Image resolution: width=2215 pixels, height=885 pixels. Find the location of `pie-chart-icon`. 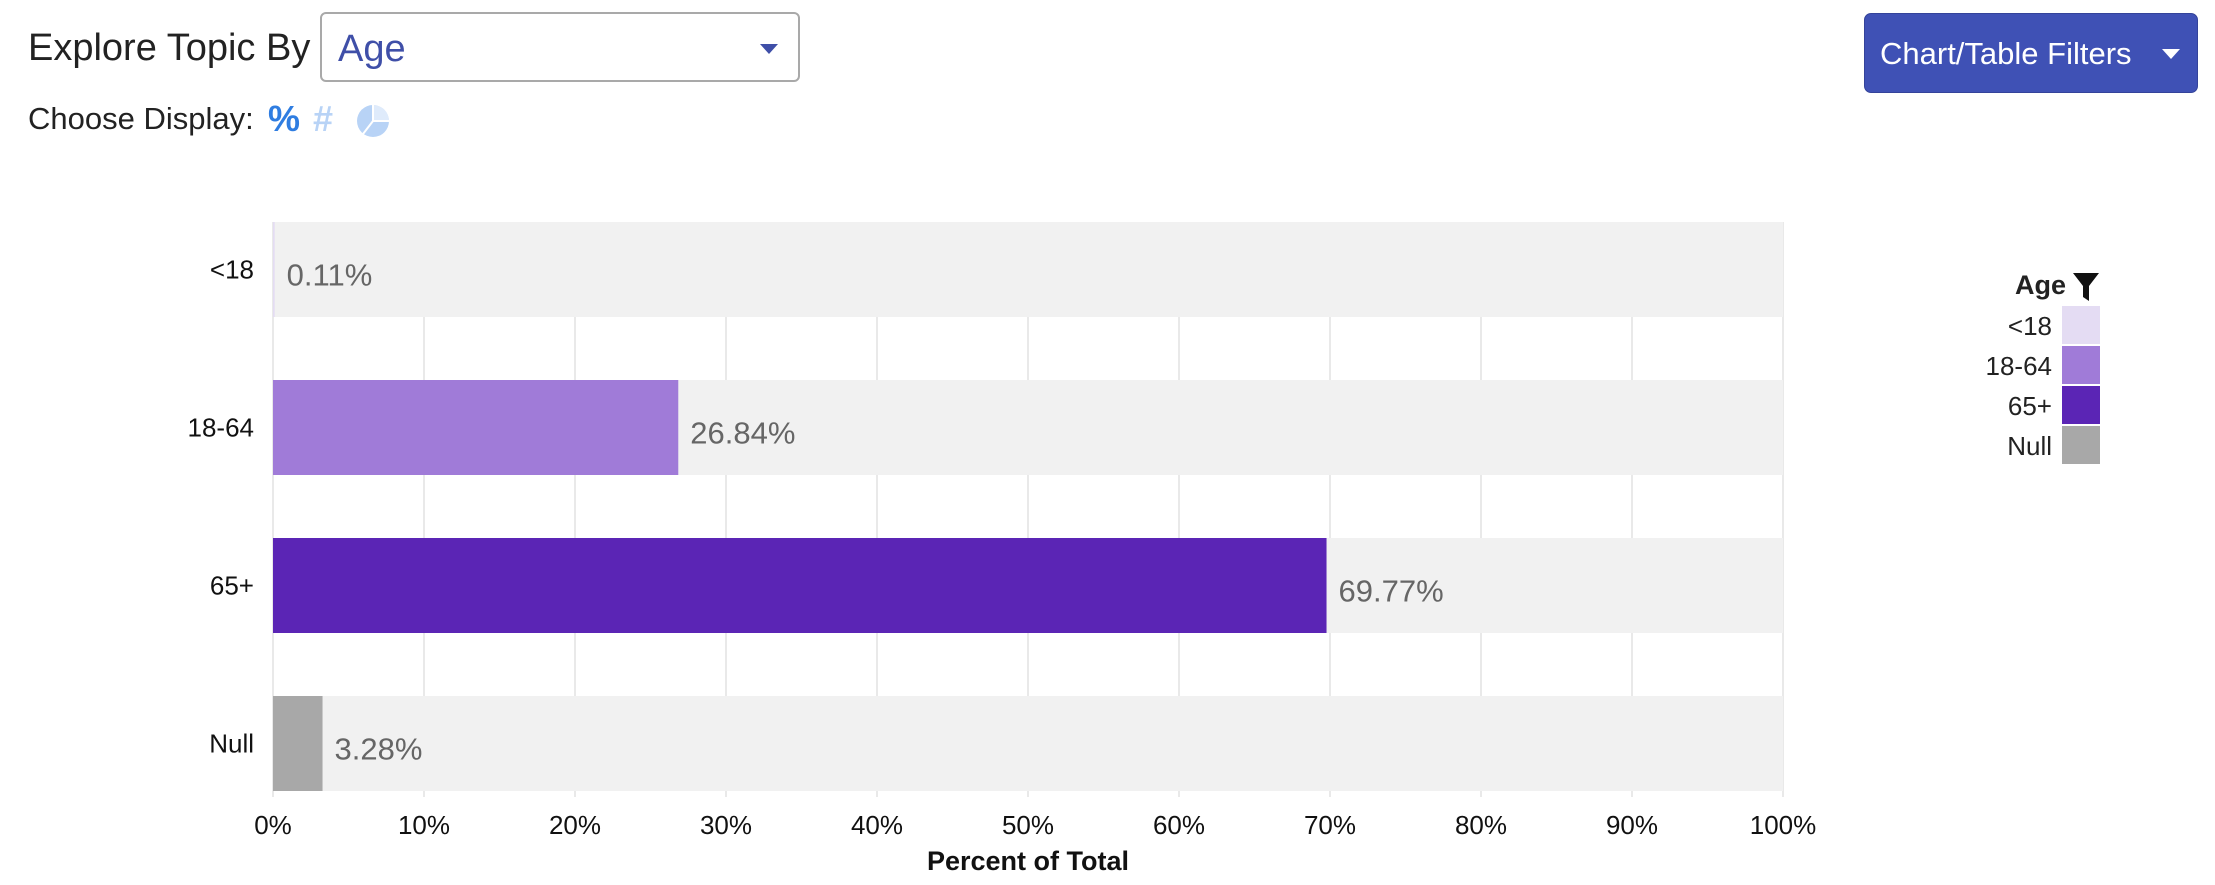

pie-chart-icon is located at coordinates (373, 121).